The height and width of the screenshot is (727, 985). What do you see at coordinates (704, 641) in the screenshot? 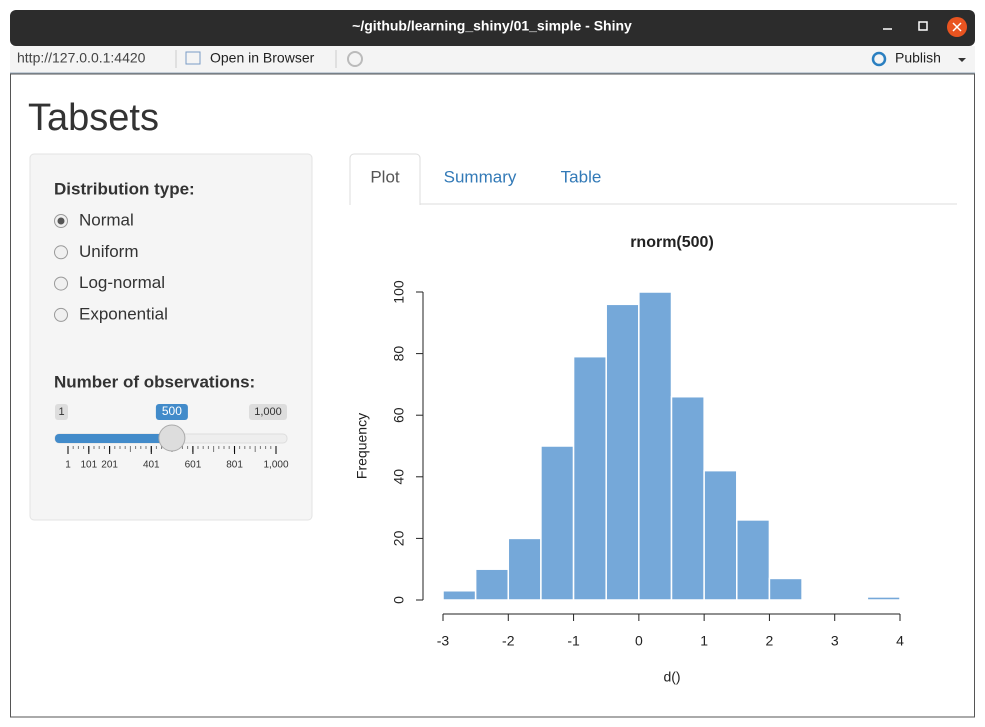
I see `x-tick-label: 1` at bounding box center [704, 641].